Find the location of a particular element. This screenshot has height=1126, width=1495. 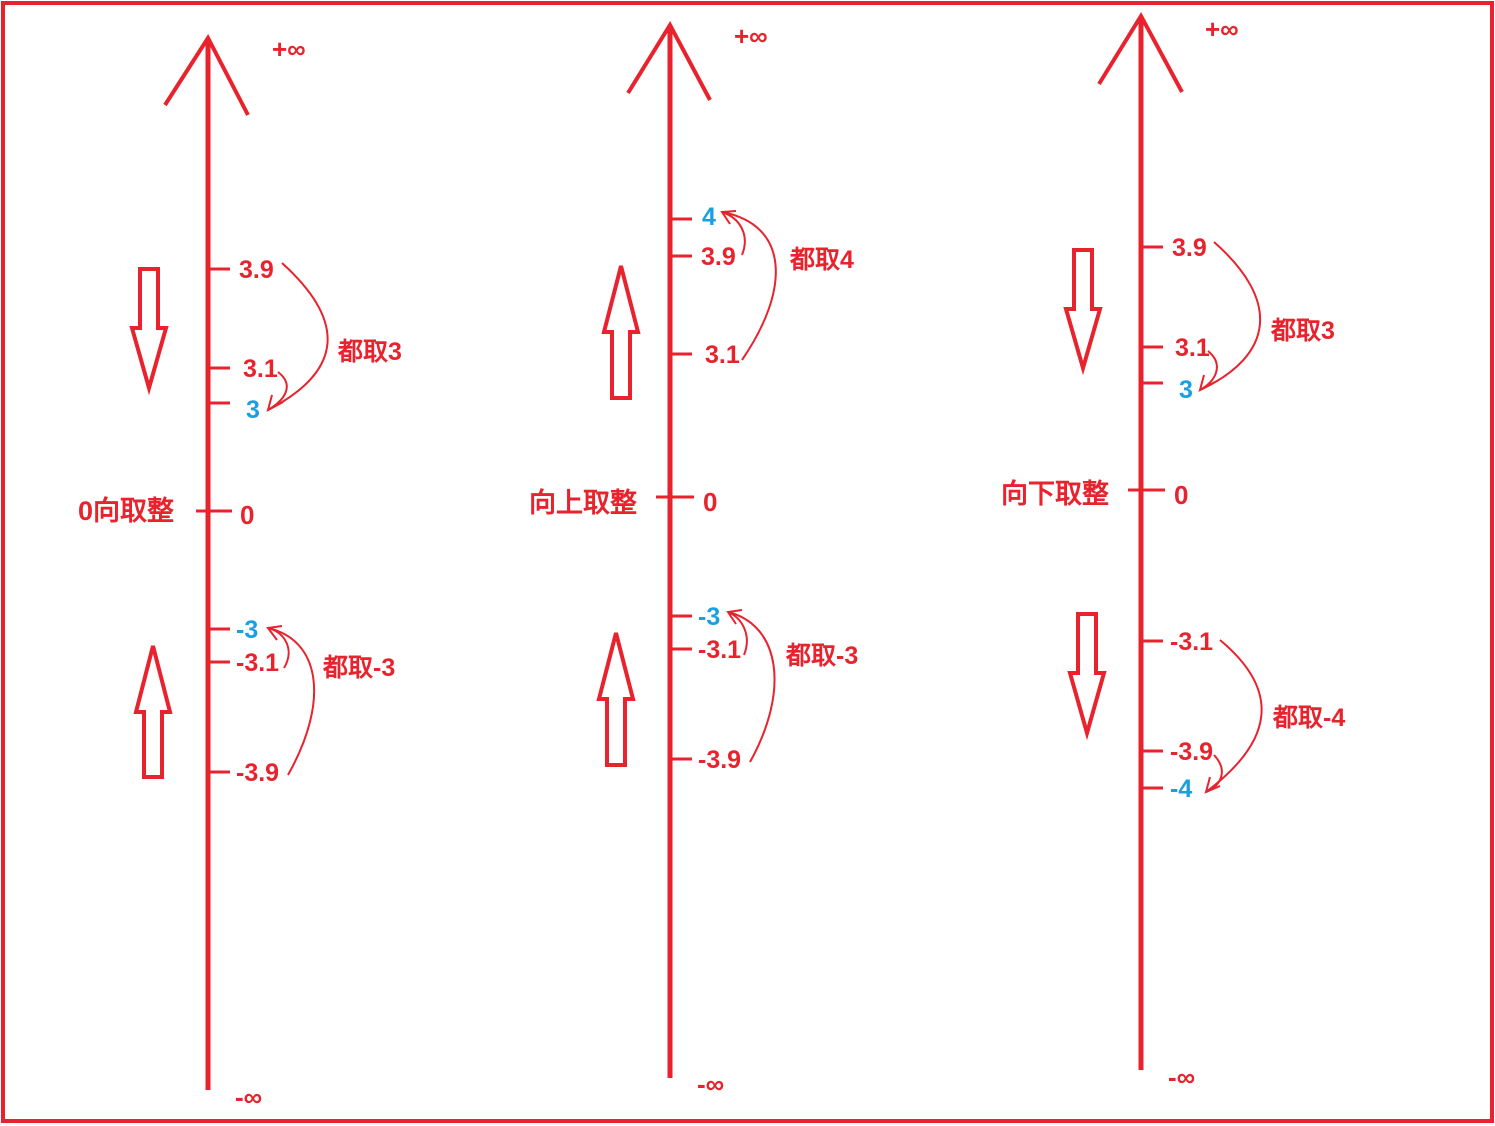

panel-title: 向下取整 is located at coordinates (1055, 493).